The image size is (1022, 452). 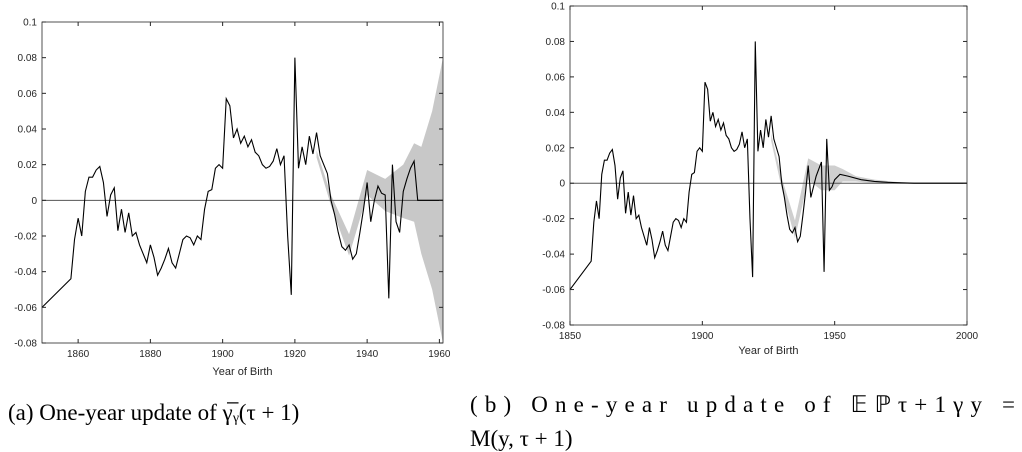 I want to click on x-tick-label: 1950, so click(x=835, y=336).